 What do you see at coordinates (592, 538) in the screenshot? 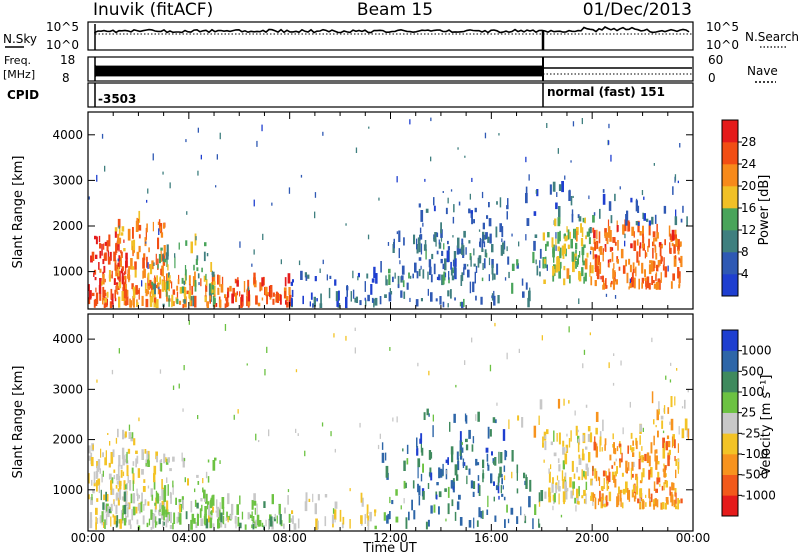
I see `x-tick-label: 20:00` at bounding box center [592, 538].